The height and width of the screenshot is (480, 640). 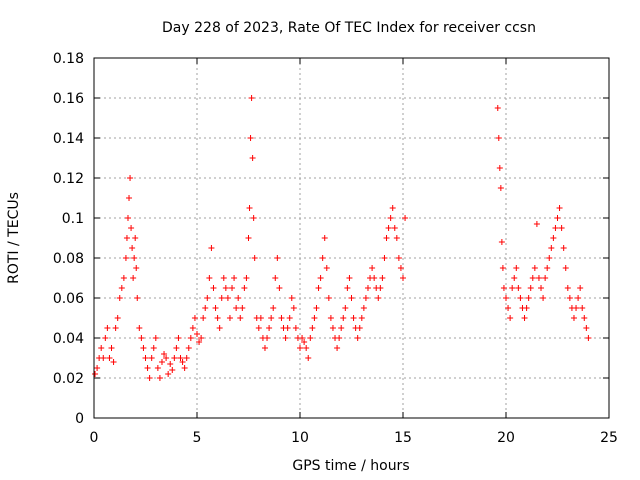 I want to click on x-tick-label: 20, so click(x=506, y=438).